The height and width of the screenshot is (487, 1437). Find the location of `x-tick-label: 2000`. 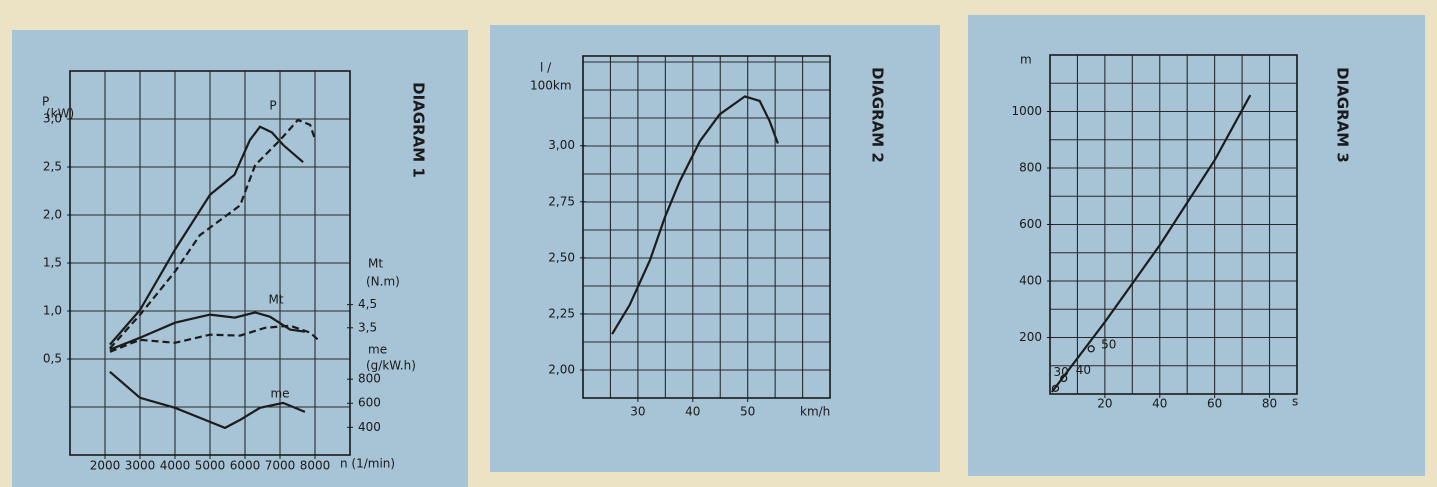

x-tick-label: 2000 is located at coordinates (105, 466).